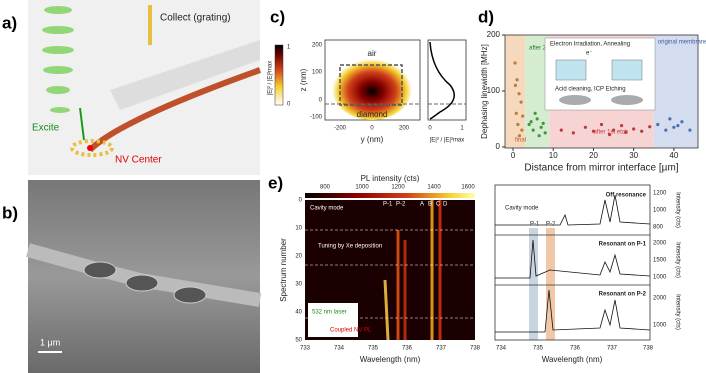 Image resolution: width=706 pixels, height=373 pixels. Describe the element at coordinates (589, 54) in the screenshot. I see `inset-label: e⁻` at that location.